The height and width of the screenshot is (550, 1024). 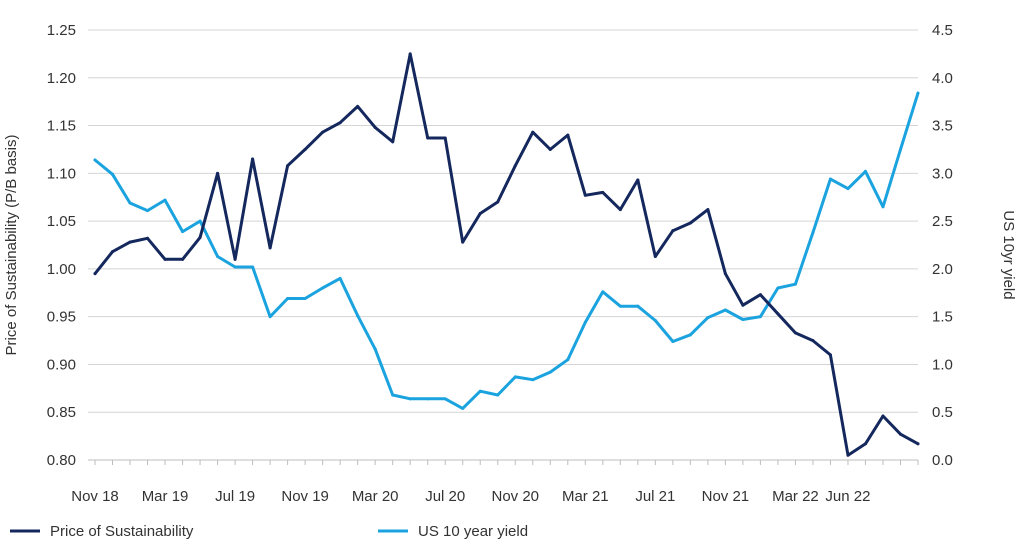 I want to click on x-tick-label: Jul 20, so click(x=445, y=496).